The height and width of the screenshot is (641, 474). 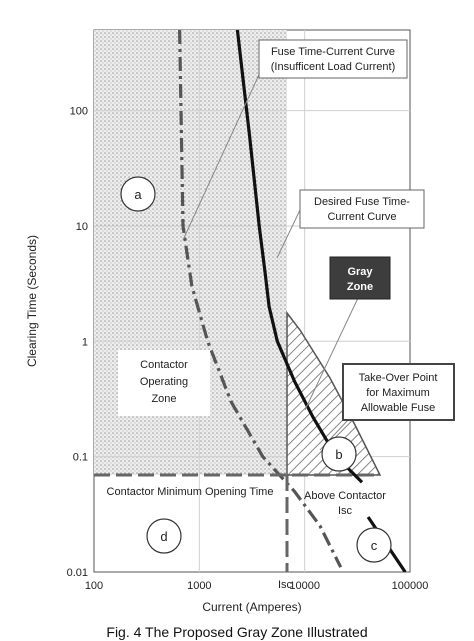 What do you see at coordinates (77, 573) in the screenshot?
I see `y-tick-4: 0.01` at bounding box center [77, 573].